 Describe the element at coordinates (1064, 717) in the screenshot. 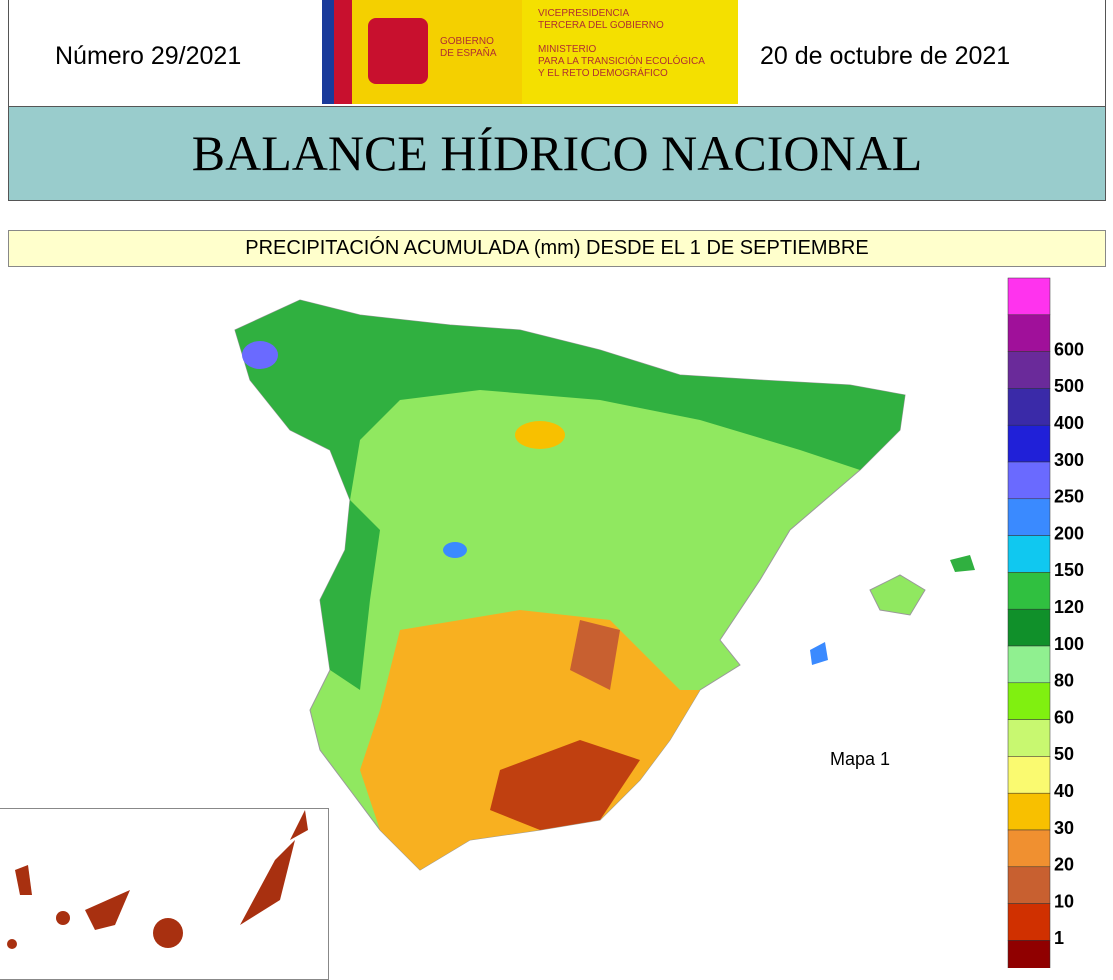

I see `legend-label: 60` at that location.